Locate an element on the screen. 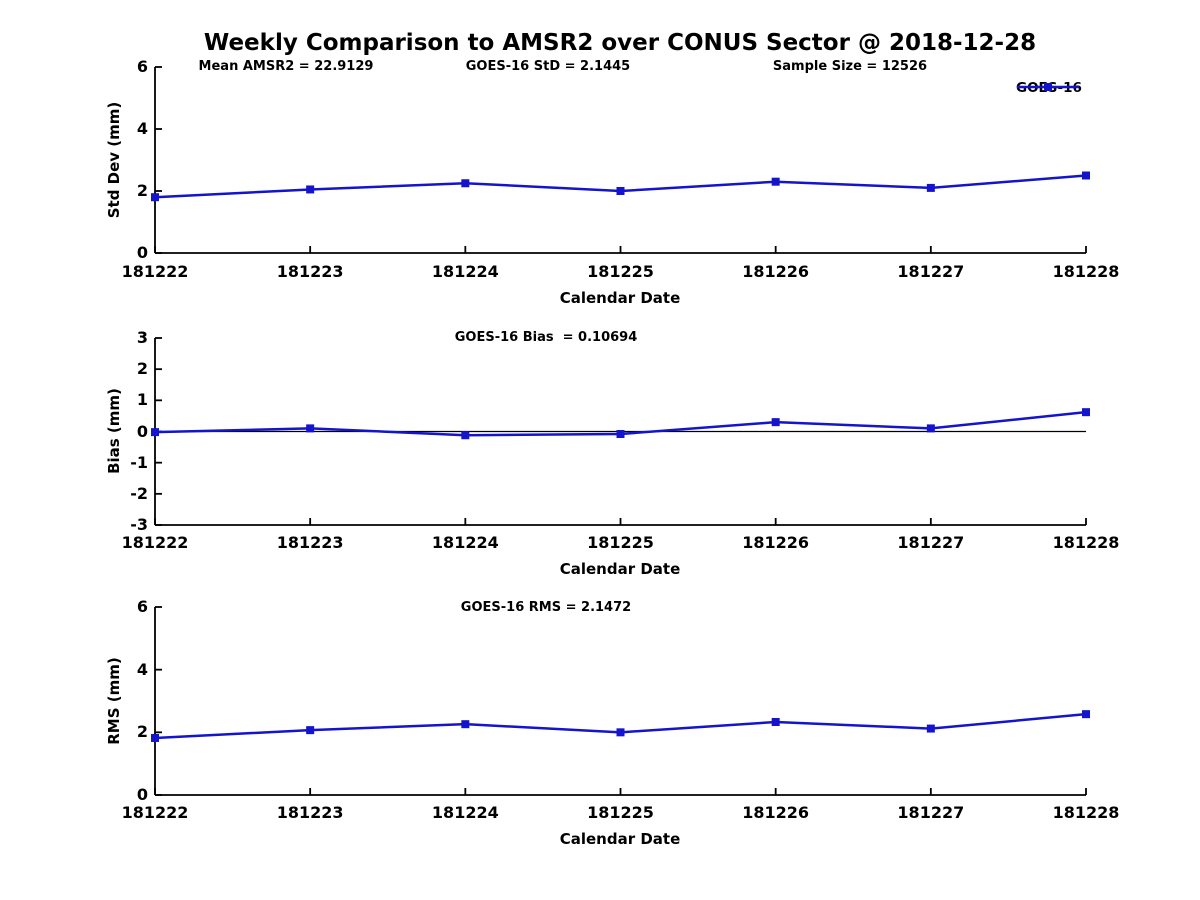 The image size is (1200, 900). x-axis-label-2: Calendar Date is located at coordinates (620, 569).